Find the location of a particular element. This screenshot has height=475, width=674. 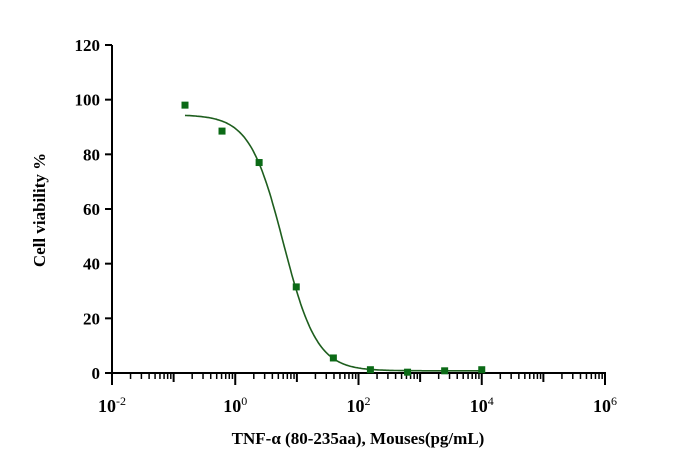

y-tick-label: 40 is located at coordinates (91, 264).